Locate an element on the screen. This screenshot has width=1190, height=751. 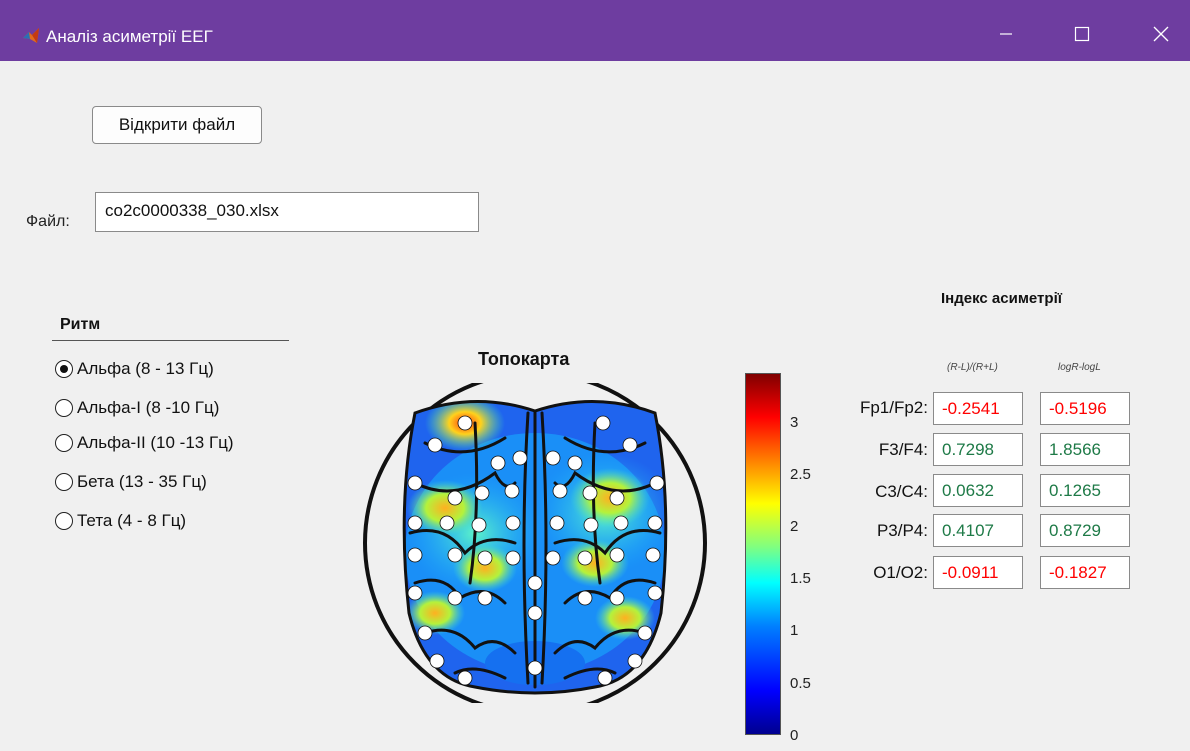
close-icon is located at coordinates (1161, 34).